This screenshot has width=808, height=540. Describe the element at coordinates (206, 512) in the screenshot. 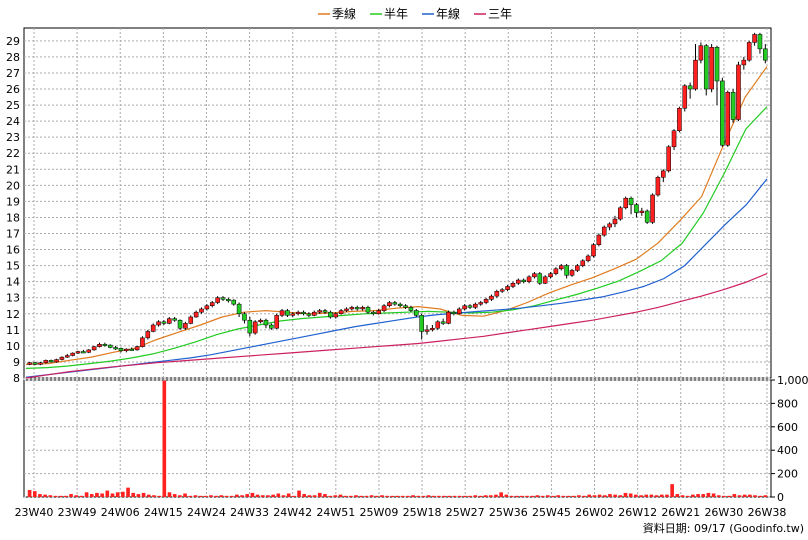

I see `x-tick-label: 24W24` at that location.